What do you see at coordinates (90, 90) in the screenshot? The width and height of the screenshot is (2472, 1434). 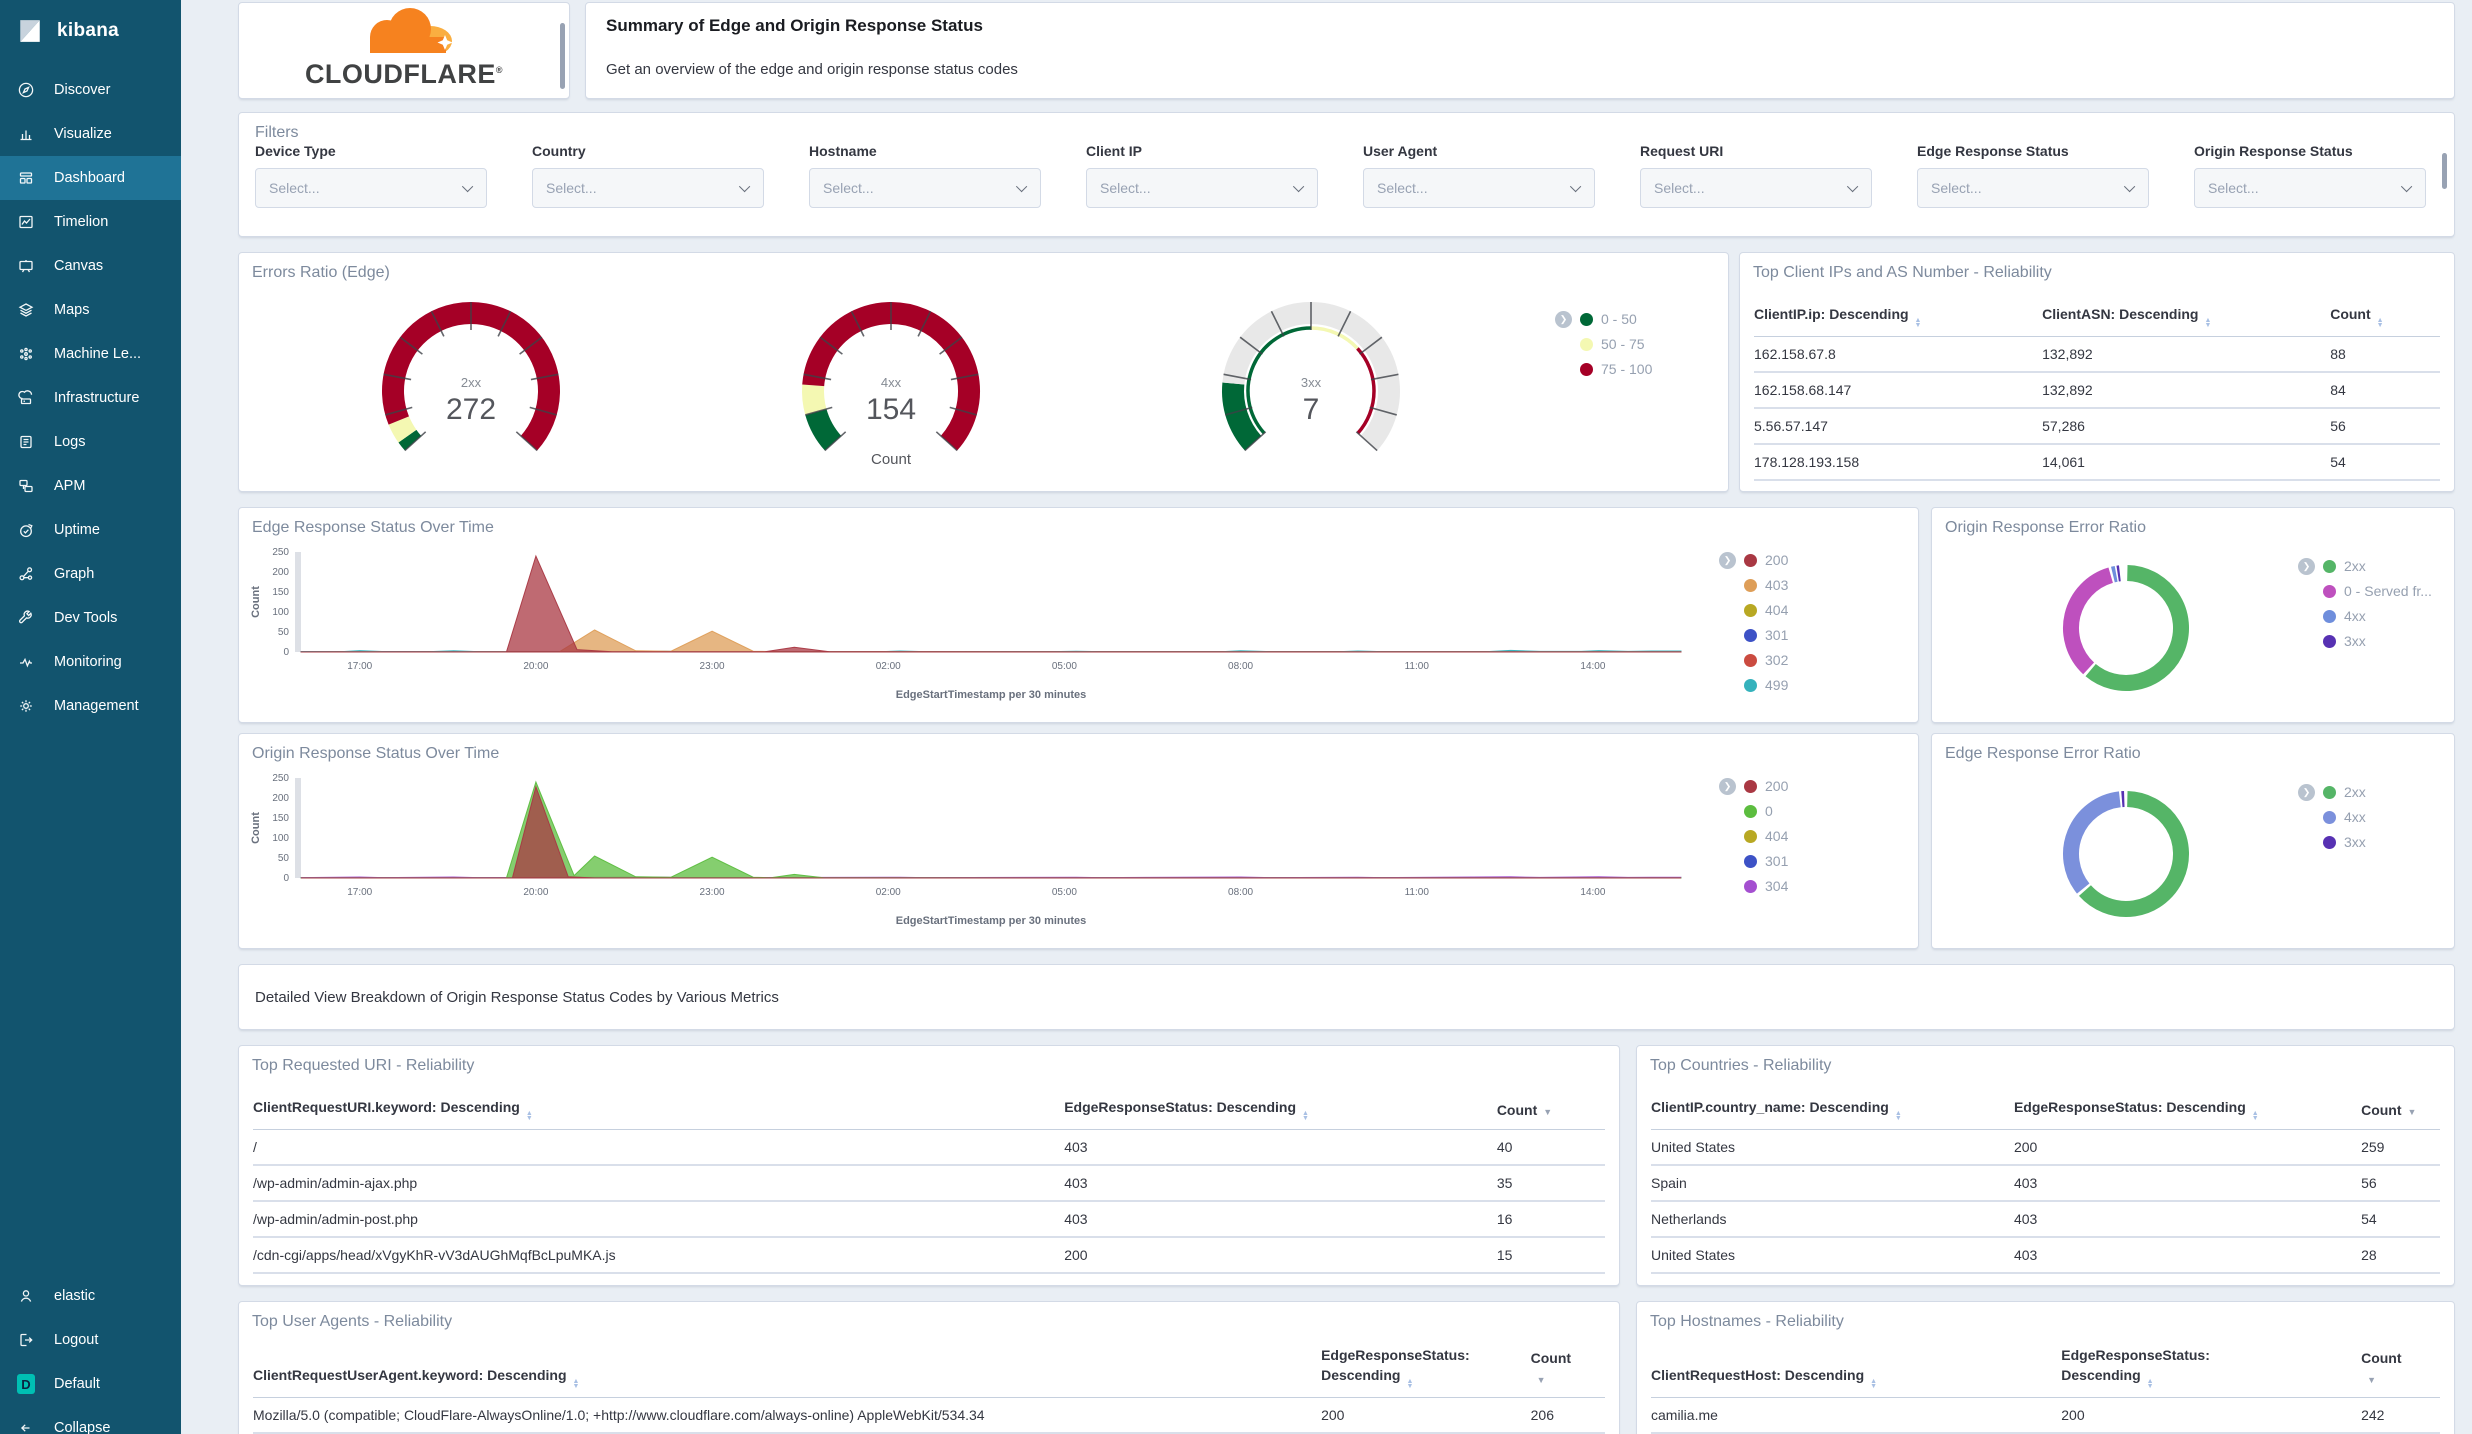 I see `sidebar-item-discover: Discover` at bounding box center [90, 90].